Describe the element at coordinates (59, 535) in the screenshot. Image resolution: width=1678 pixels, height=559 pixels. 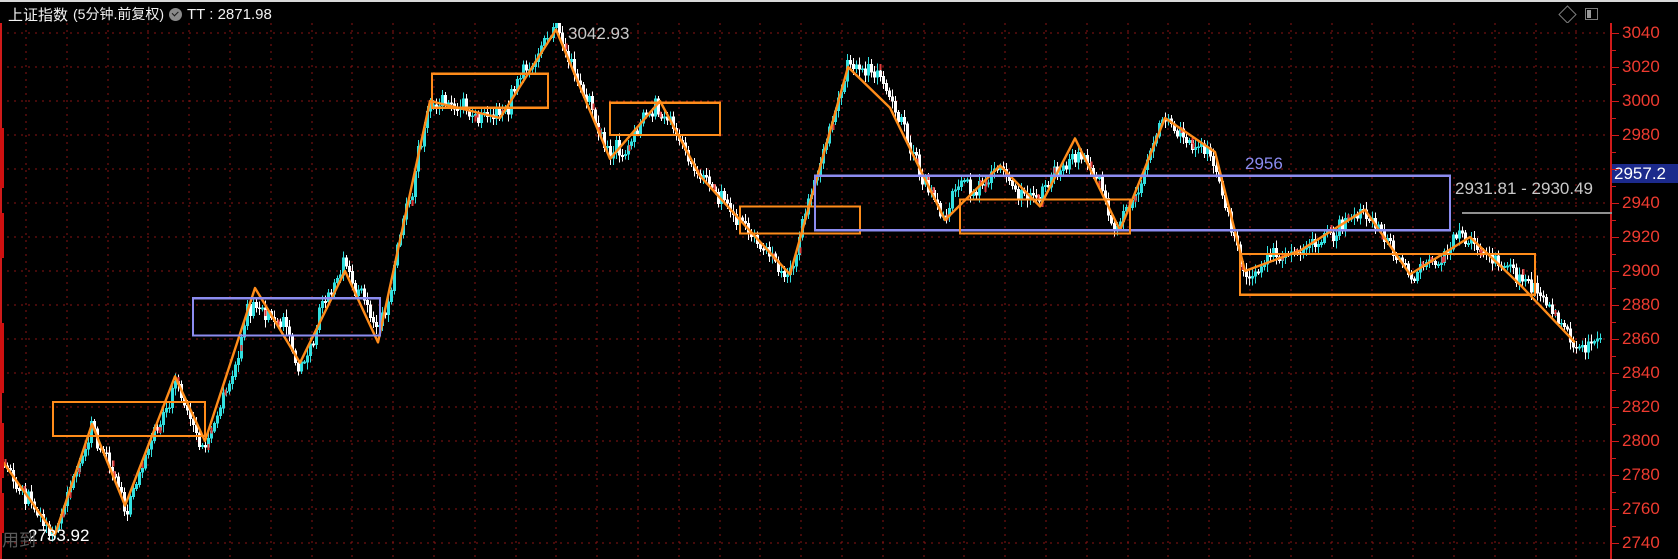
I see `low-price-annotation: 2733.92` at that location.